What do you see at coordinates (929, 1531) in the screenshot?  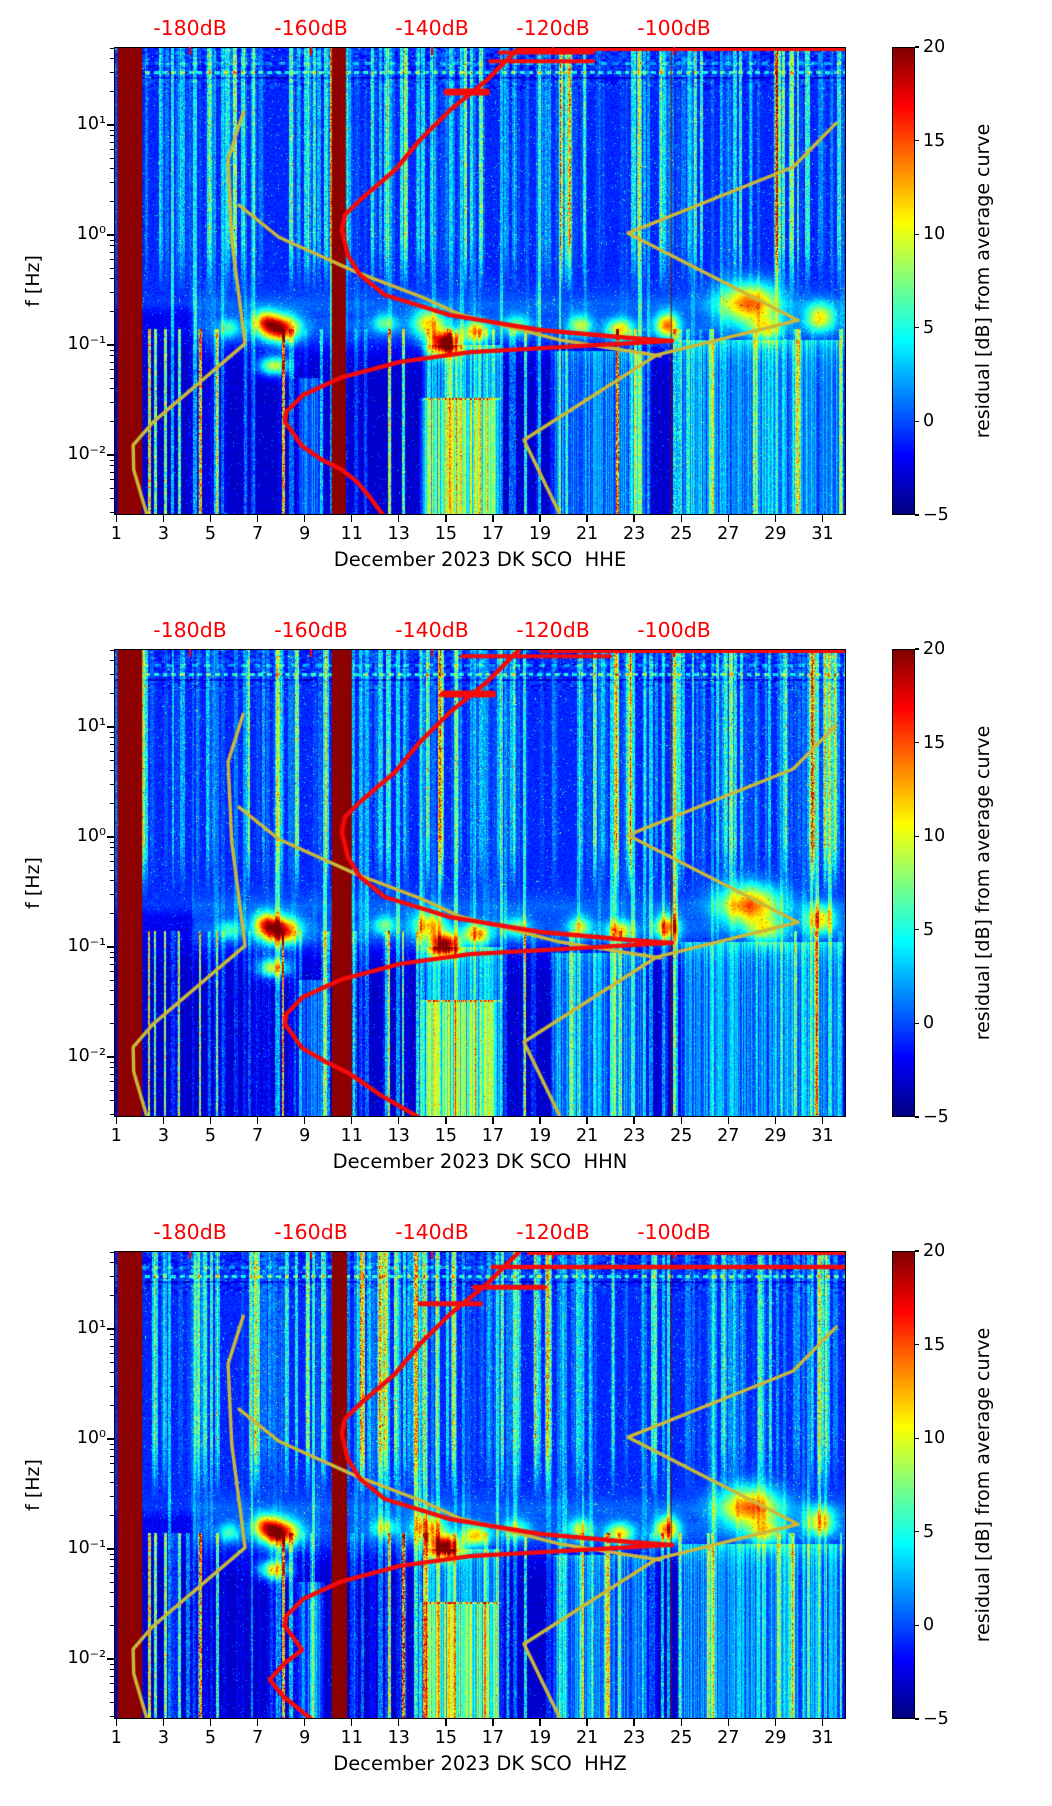 I see `colorbar-tick-label: 5` at bounding box center [929, 1531].